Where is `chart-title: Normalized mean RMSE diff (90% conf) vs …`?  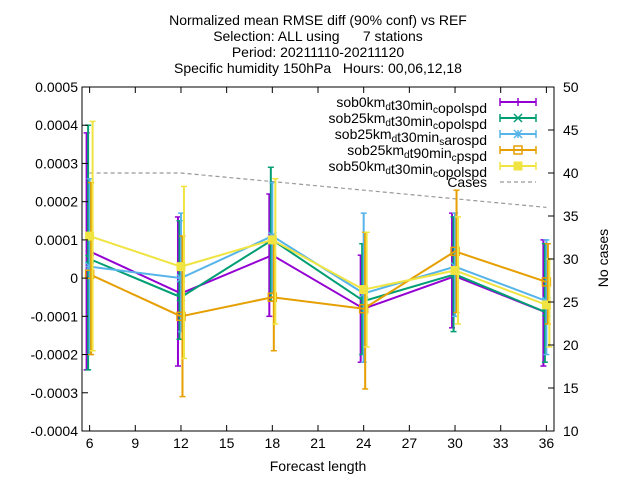 chart-title: Normalized mean RMSE diff (90% conf) vs … is located at coordinates (318, 44).